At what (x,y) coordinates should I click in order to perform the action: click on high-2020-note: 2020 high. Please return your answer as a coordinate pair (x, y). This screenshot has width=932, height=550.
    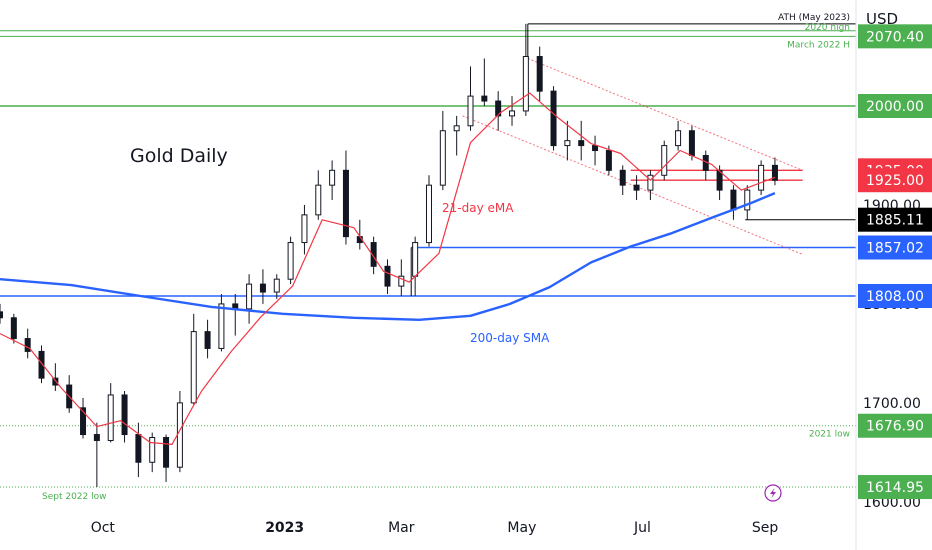
    Looking at the image, I should click on (827, 28).